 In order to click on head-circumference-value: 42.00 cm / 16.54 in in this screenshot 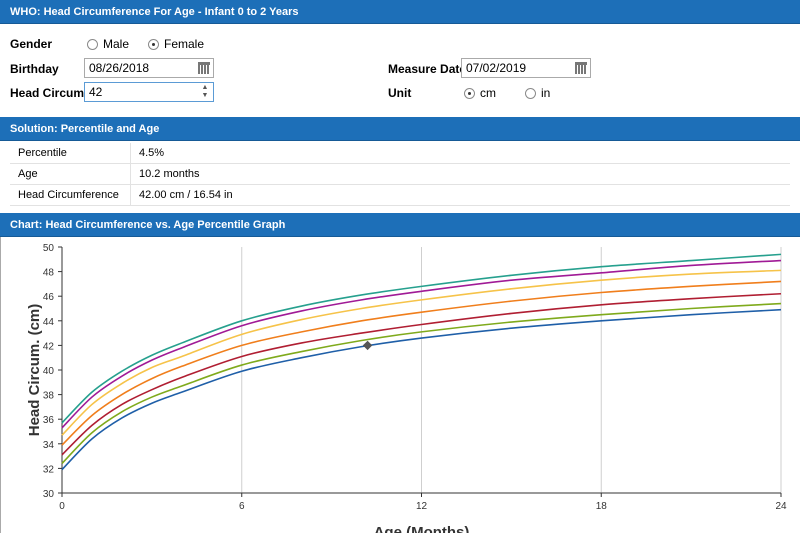, I will do `click(460, 195)`.